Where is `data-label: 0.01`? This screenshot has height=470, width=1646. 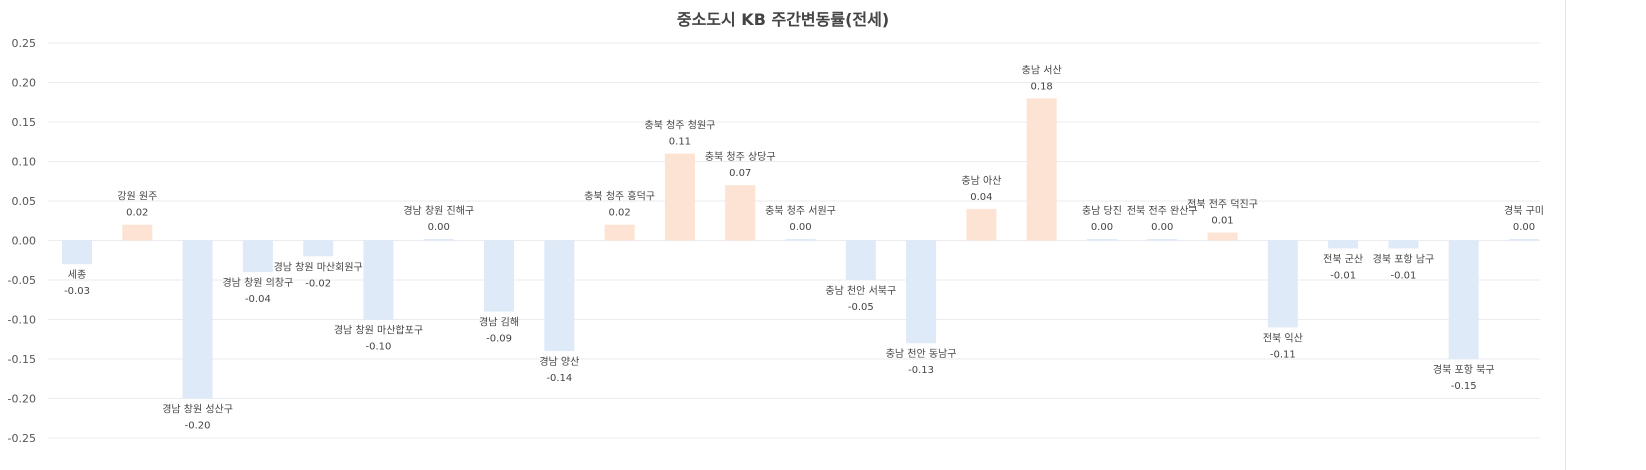 data-label: 0.01 is located at coordinates (1222, 221).